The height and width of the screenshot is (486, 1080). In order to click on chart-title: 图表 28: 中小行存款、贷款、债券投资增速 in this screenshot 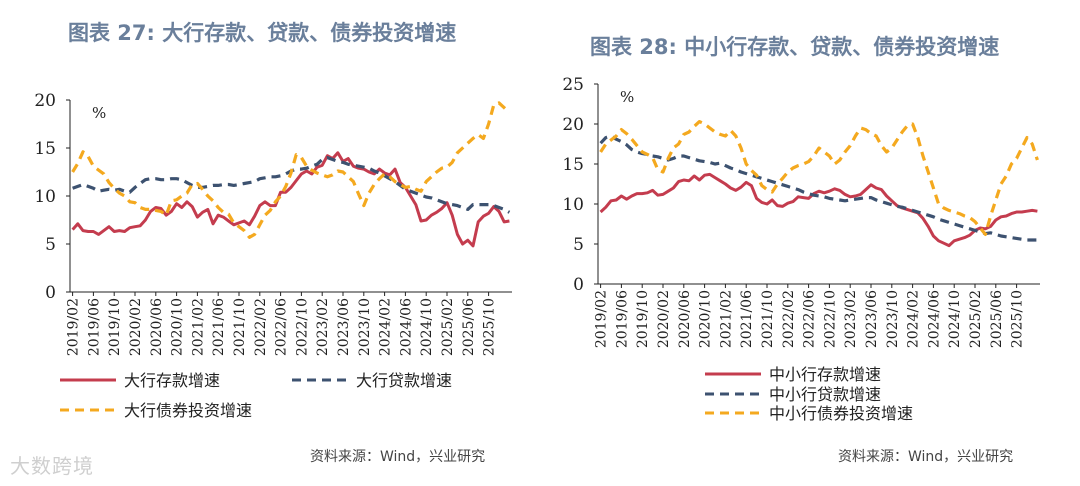, I will do `click(795, 47)`.